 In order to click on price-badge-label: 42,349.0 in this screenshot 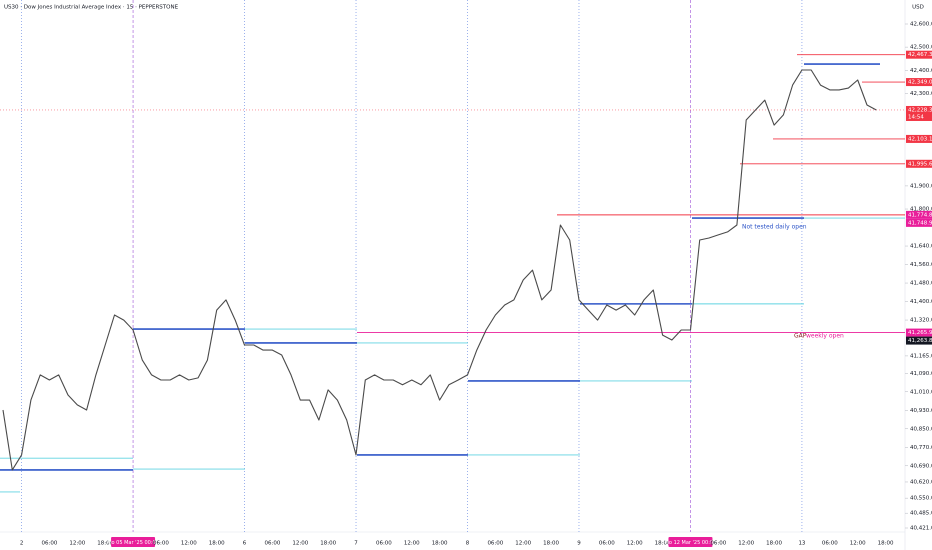, I will do `click(920, 83)`.